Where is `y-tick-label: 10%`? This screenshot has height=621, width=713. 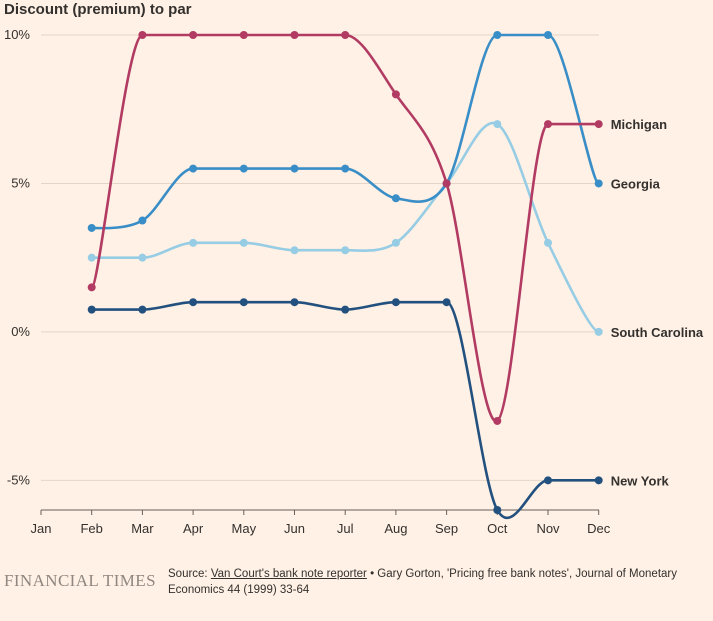 y-tick-label: 10% is located at coordinates (17, 34).